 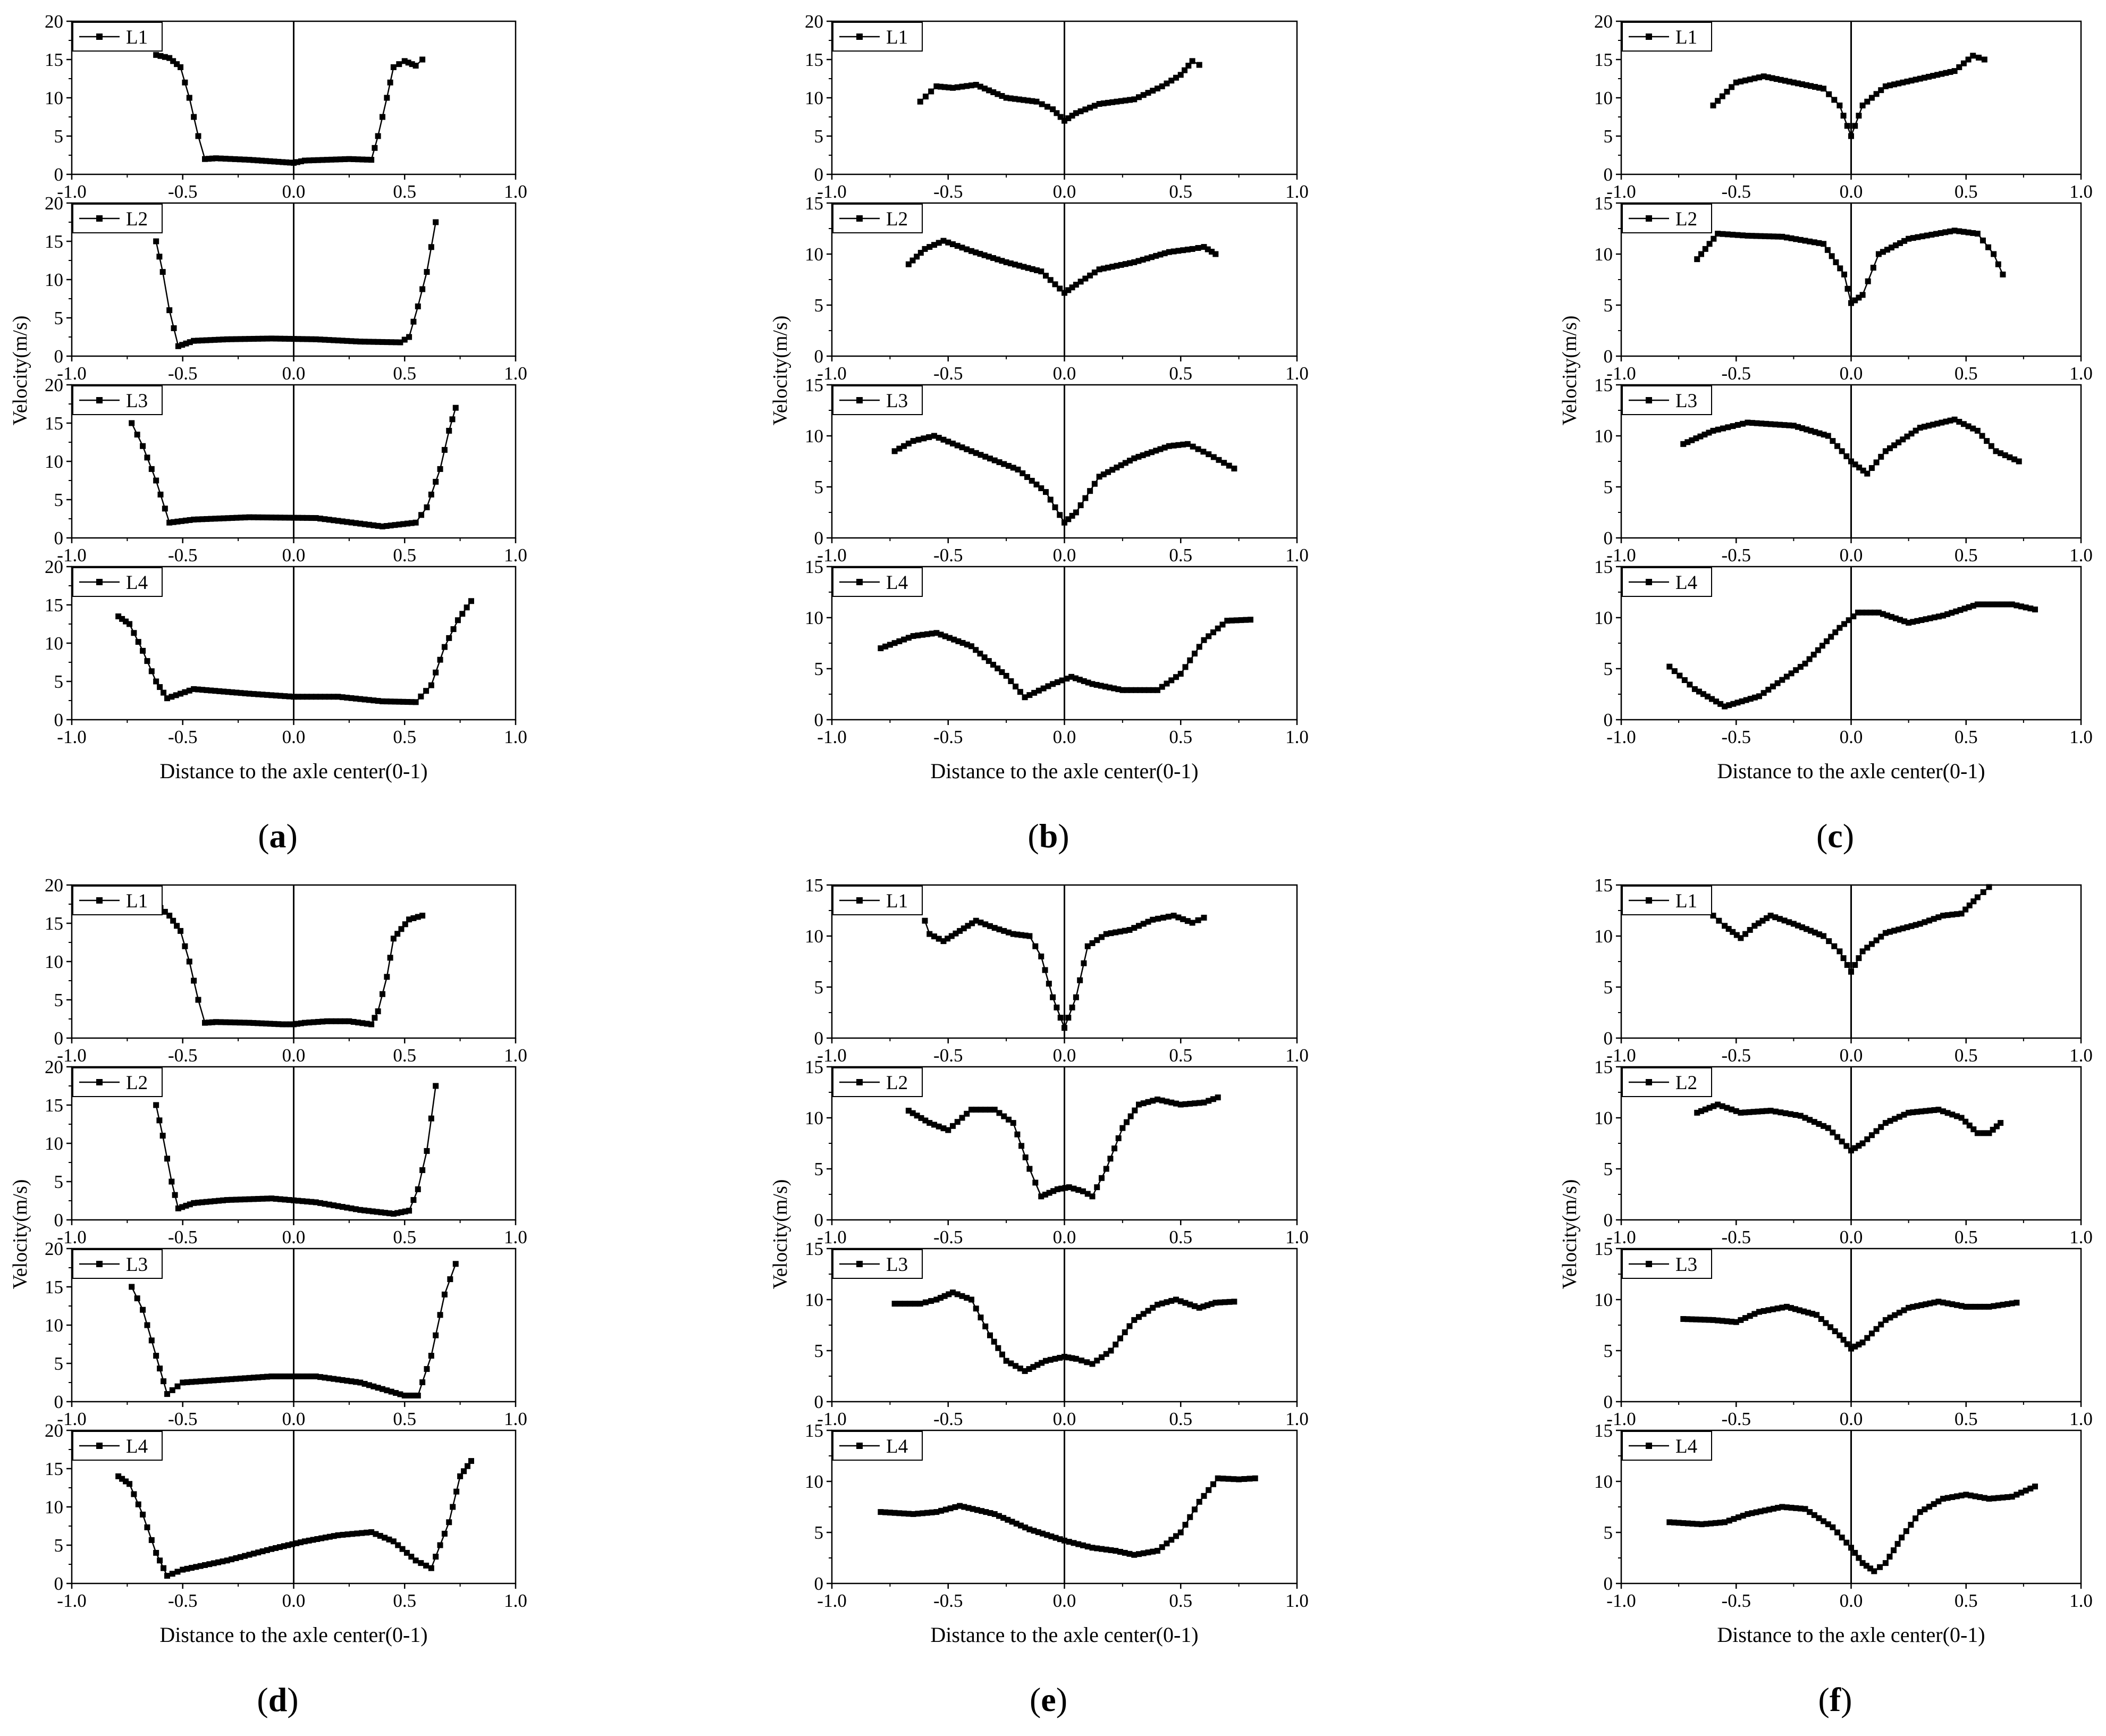 I want to click on y-tick-label: 5, so click(x=819, y=987).